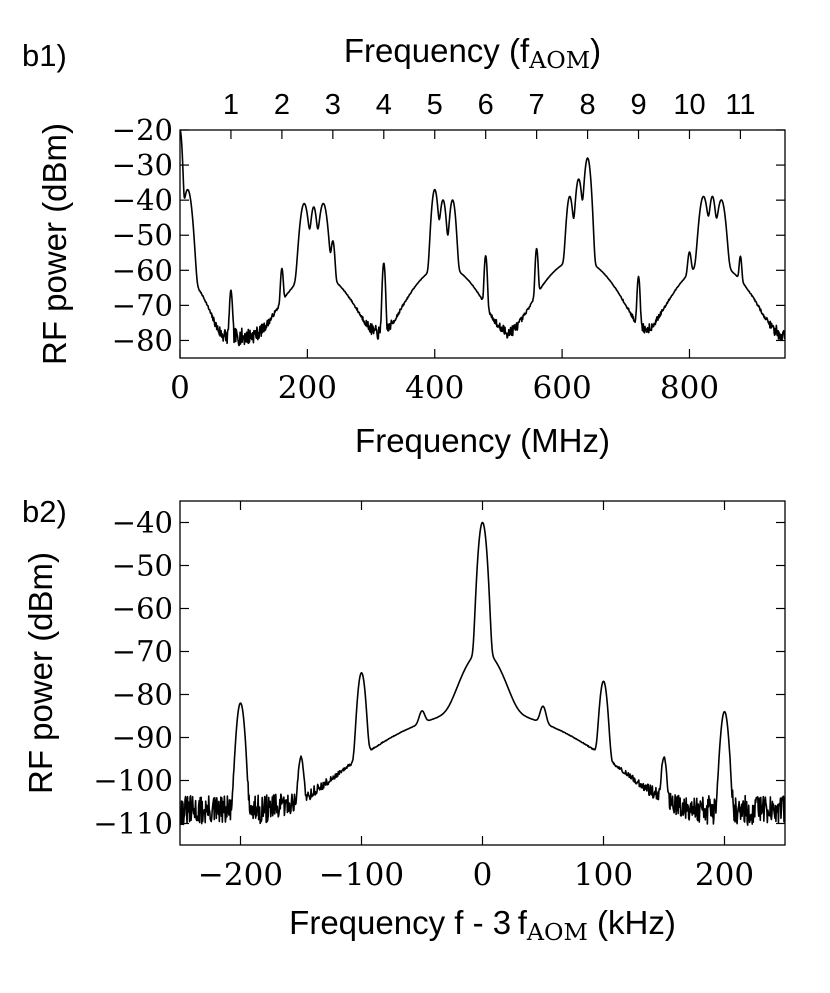  What do you see at coordinates (603, 875) in the screenshot?
I see `x-tick-label: 100` at bounding box center [603, 875].